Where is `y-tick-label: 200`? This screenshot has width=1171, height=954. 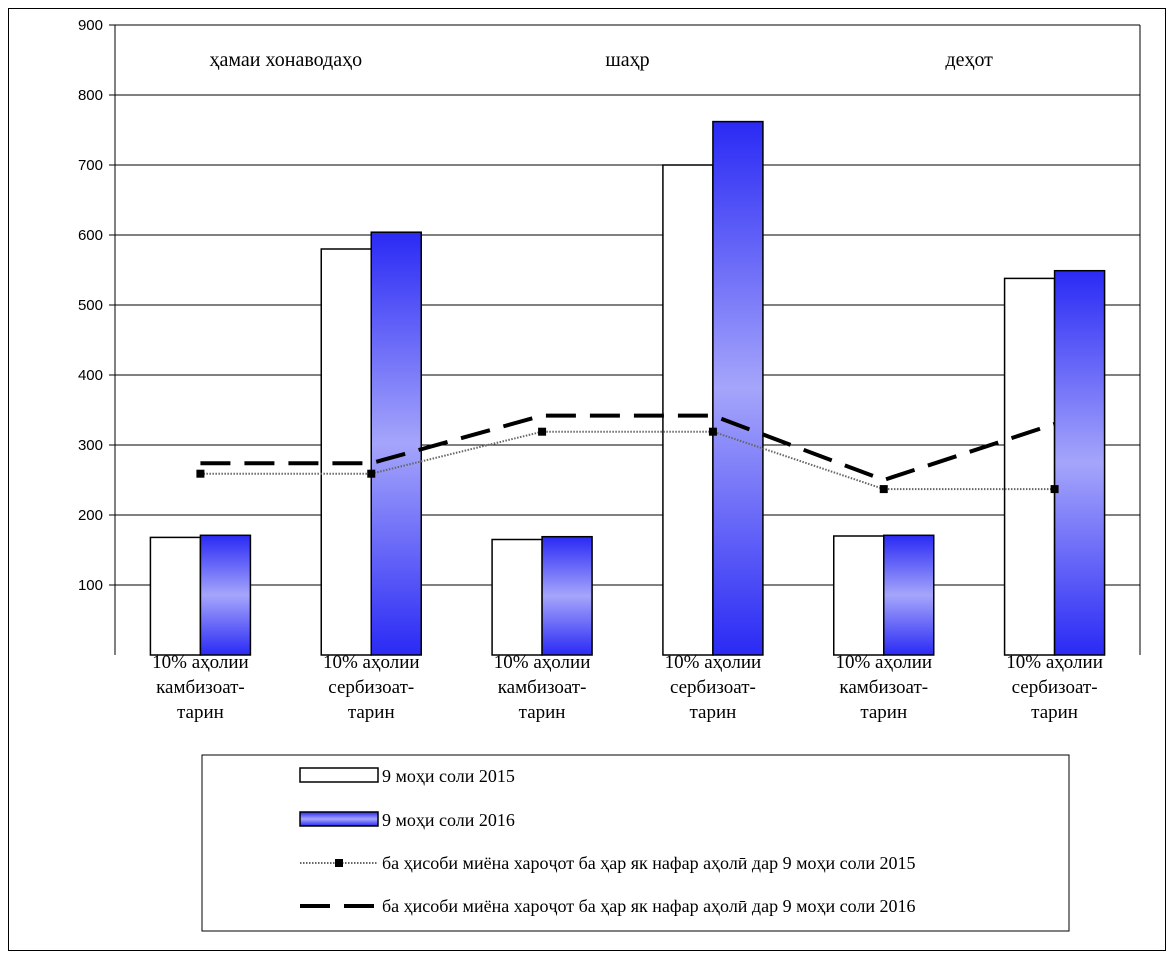
y-tick-label: 200 is located at coordinates (90, 515).